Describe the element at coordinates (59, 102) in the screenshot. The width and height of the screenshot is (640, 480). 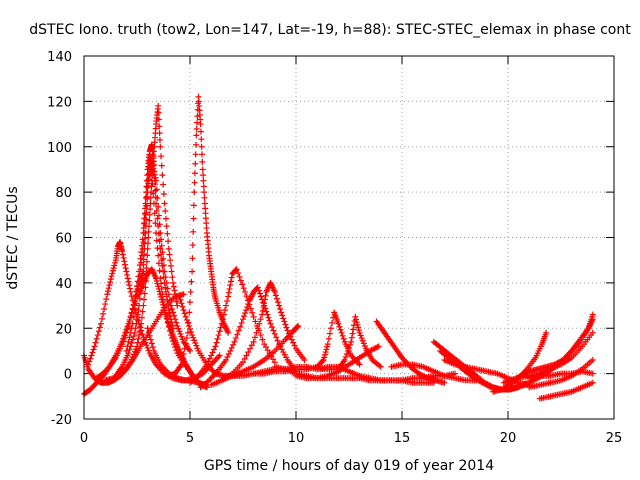
I see `y-tick-label: 120` at that location.